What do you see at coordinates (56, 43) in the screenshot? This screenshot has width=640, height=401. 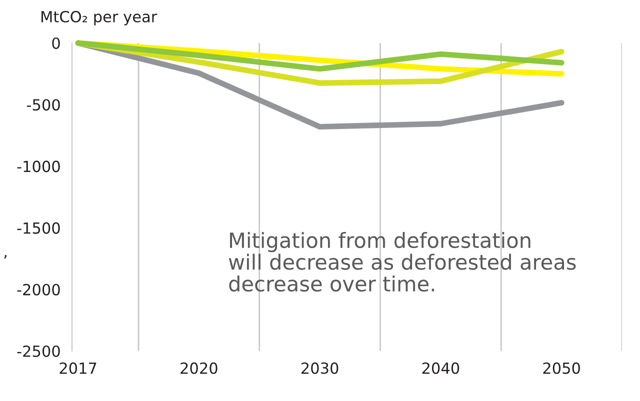 I see `y-tick-label: 0` at bounding box center [56, 43].